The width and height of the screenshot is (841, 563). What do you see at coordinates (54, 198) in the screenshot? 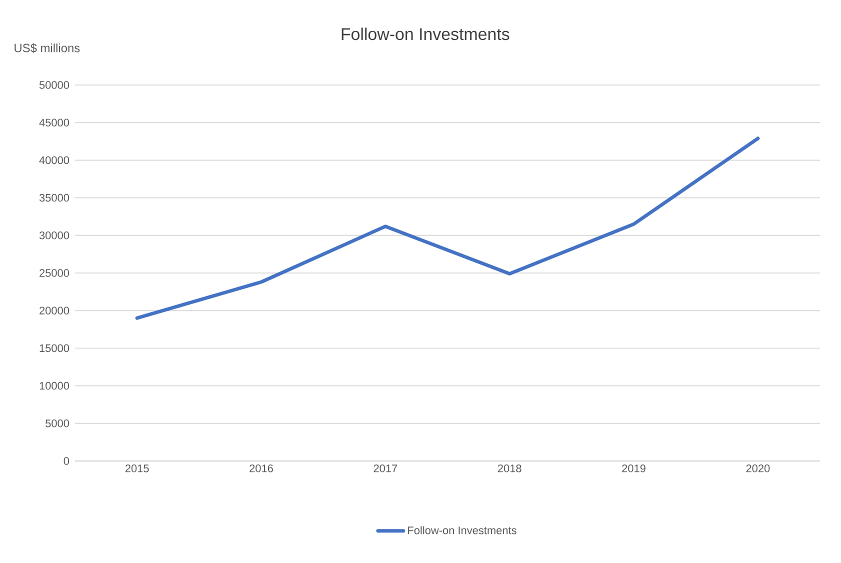
I see `y-tick-label: 35000` at bounding box center [54, 198].